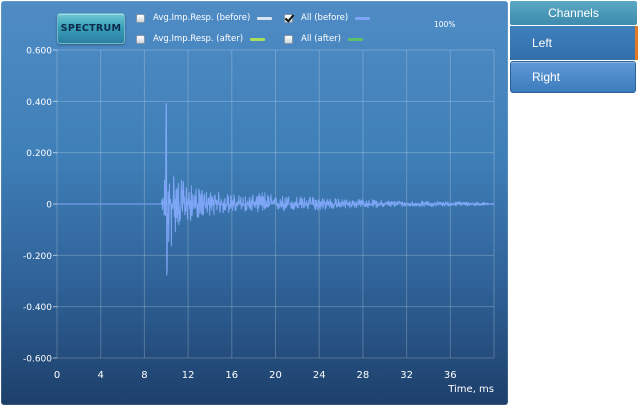 The height and width of the screenshot is (407, 640). Describe the element at coordinates (231, 375) in the screenshot. I see `x-tick-label: 16` at that location.